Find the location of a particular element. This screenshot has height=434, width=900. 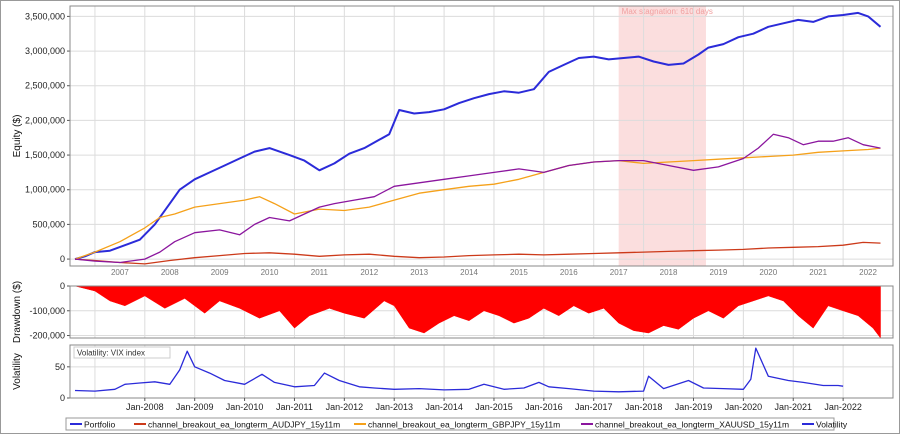

y-tick-label: -200,000 is located at coordinates (47, 336).